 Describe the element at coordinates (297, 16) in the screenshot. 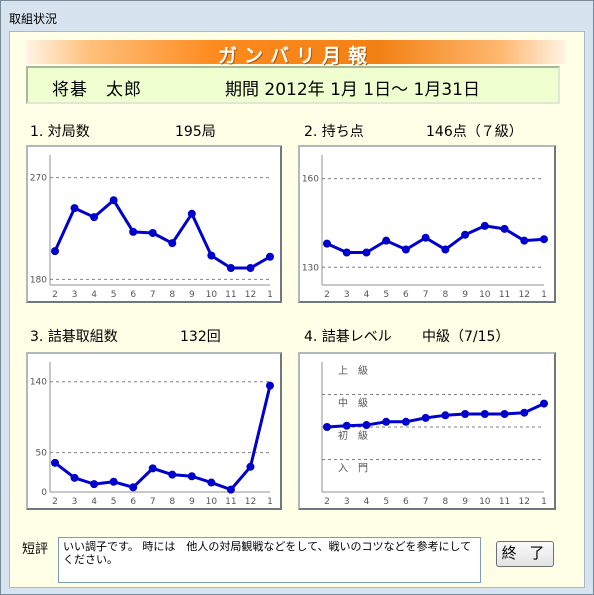

I see `title-bar: 取組状況` at that location.